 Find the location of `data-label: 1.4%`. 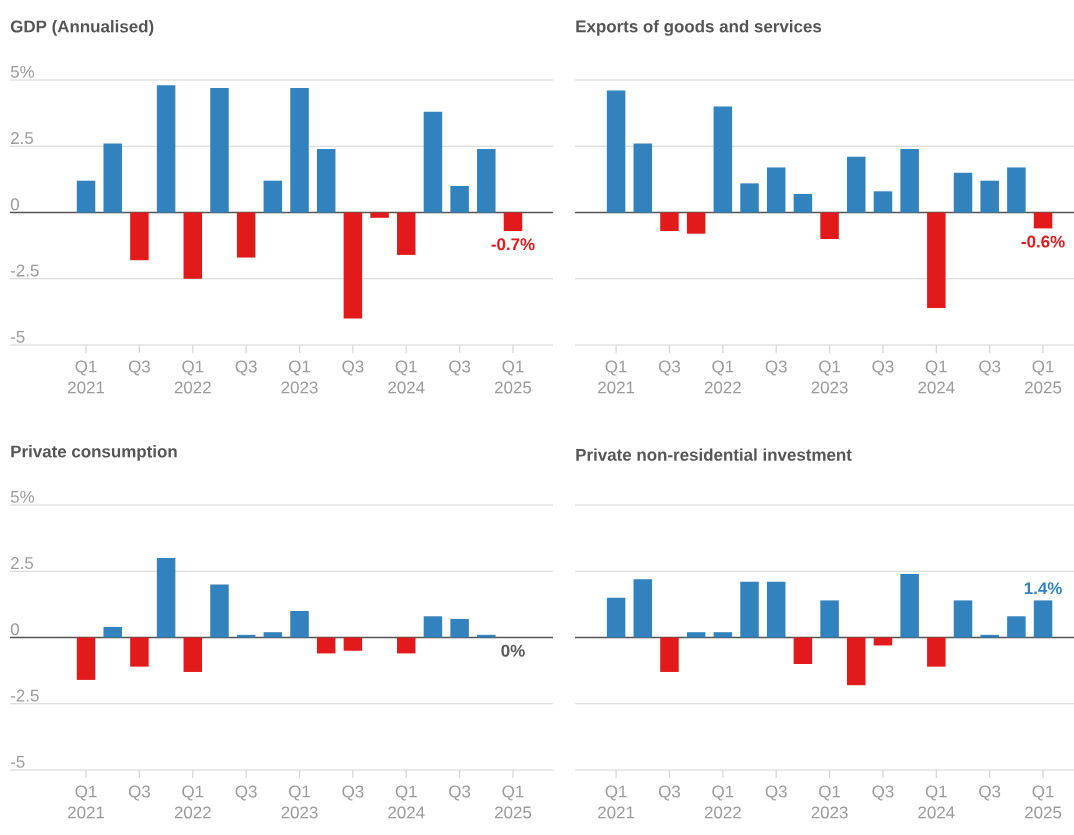

data-label: 1.4% is located at coordinates (1043, 588).